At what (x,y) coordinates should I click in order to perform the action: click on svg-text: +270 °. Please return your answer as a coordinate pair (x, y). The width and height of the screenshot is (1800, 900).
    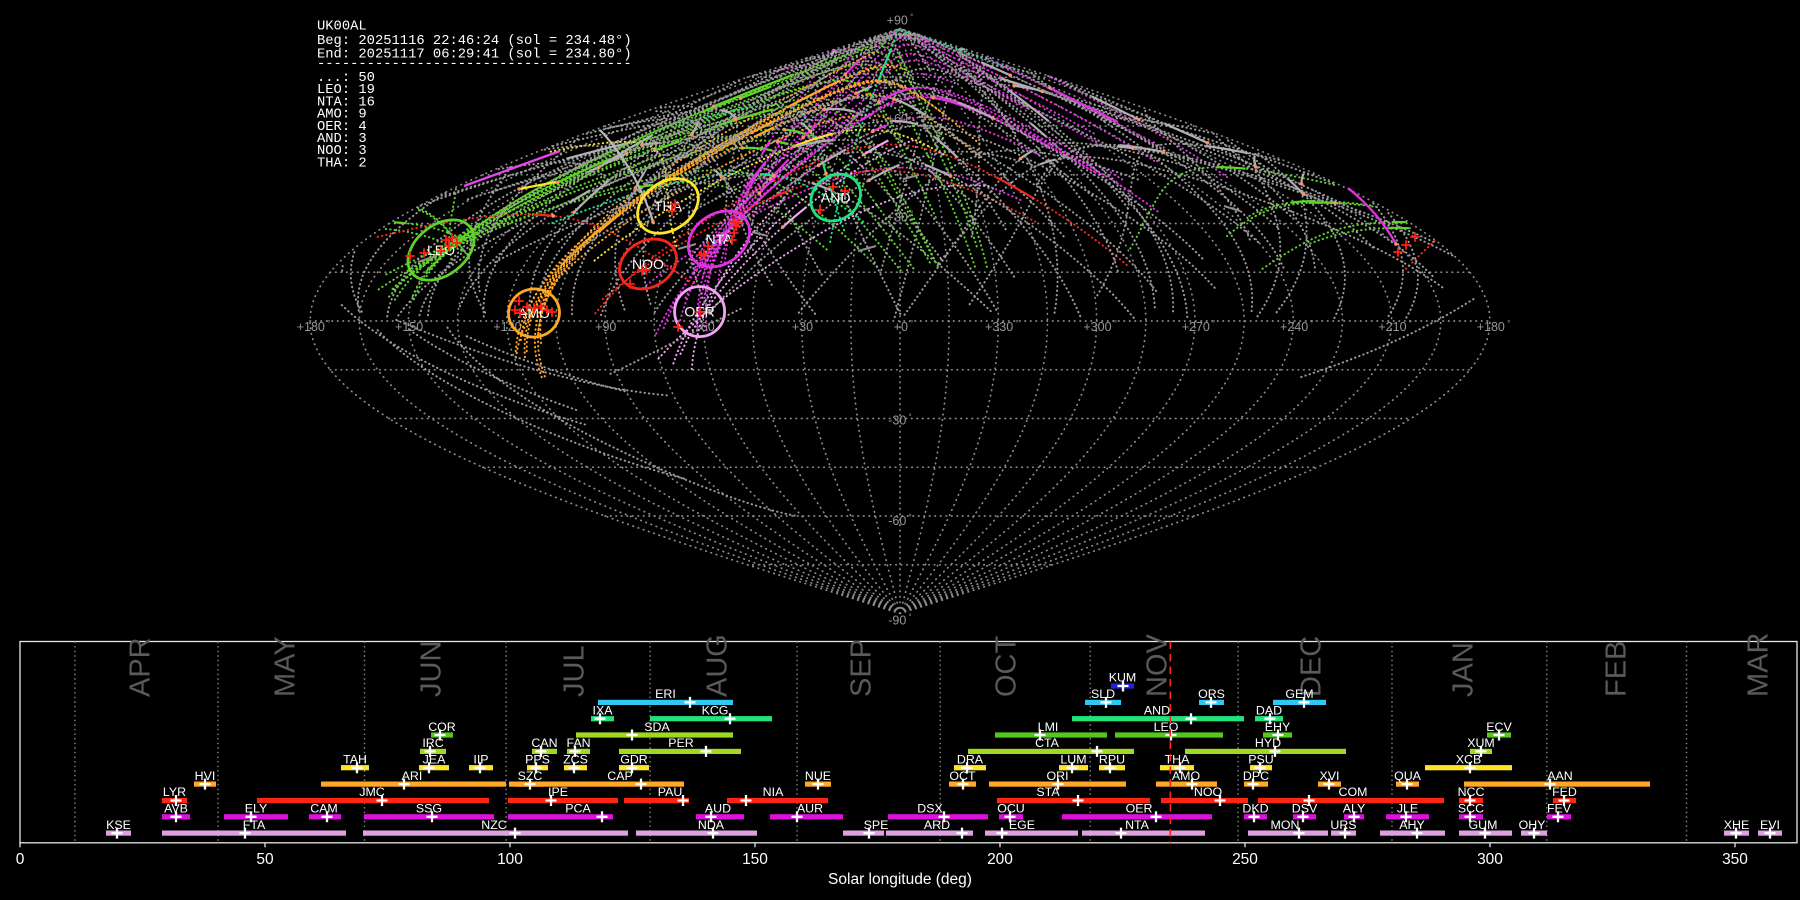
    Looking at the image, I should click on (1199, 326).